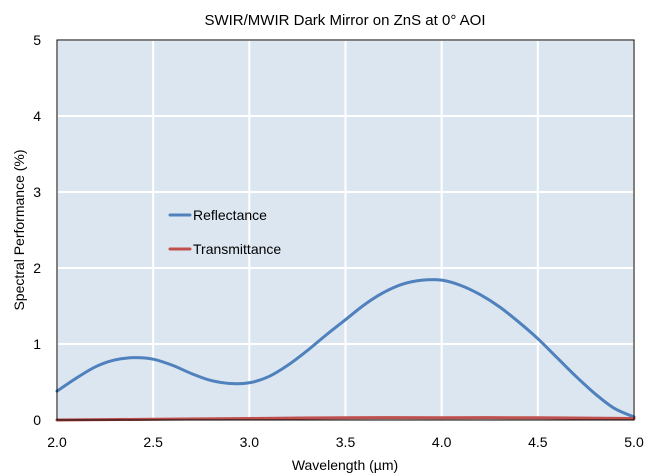 This screenshot has height=476, width=655. I want to click on y-tick-labels: 0 1 2 3 4 5, so click(37, 230).